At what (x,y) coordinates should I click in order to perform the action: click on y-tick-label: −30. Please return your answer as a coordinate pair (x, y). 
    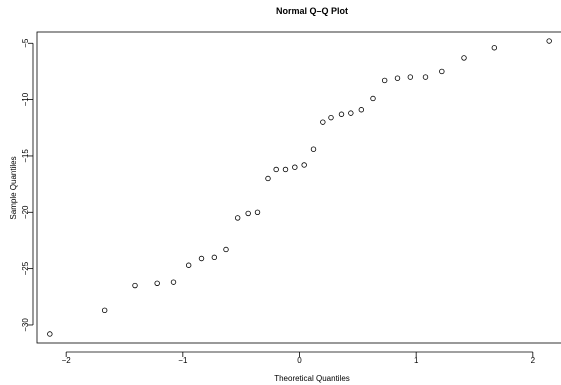
    Looking at the image, I should click on (25, 325).